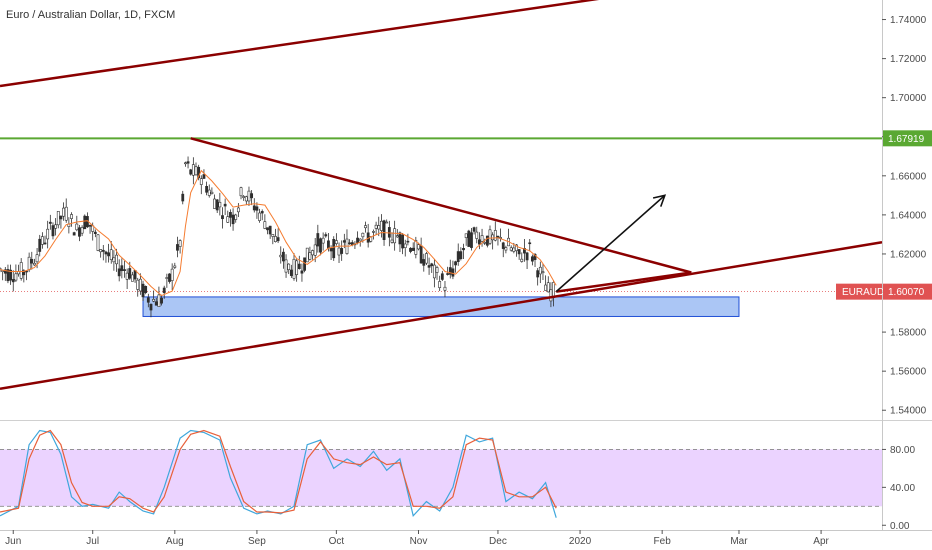 The height and width of the screenshot is (550, 932). I want to click on oscillator-y-tick-label: 40.00, so click(902, 488).